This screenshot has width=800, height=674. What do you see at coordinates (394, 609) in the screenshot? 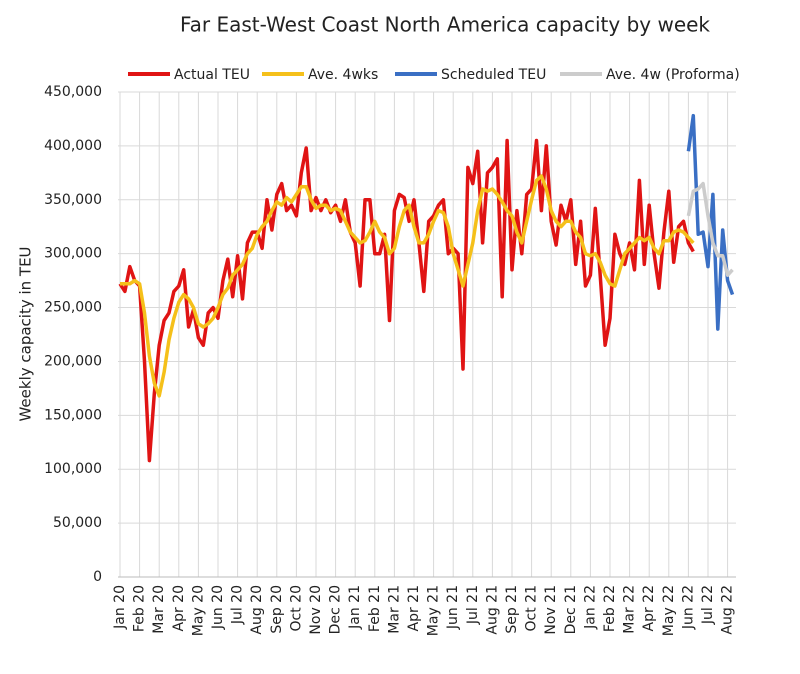
I see `x-tick-label: Mar 21` at bounding box center [394, 609].